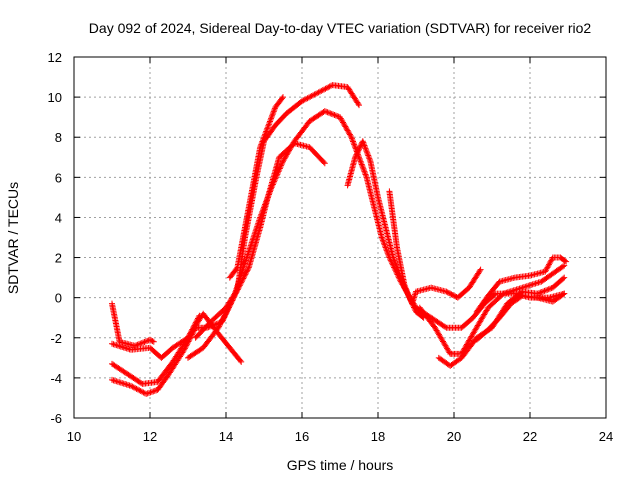  Describe the element at coordinates (58, 137) in the screenshot. I see `y-tick-label: 8` at that location.